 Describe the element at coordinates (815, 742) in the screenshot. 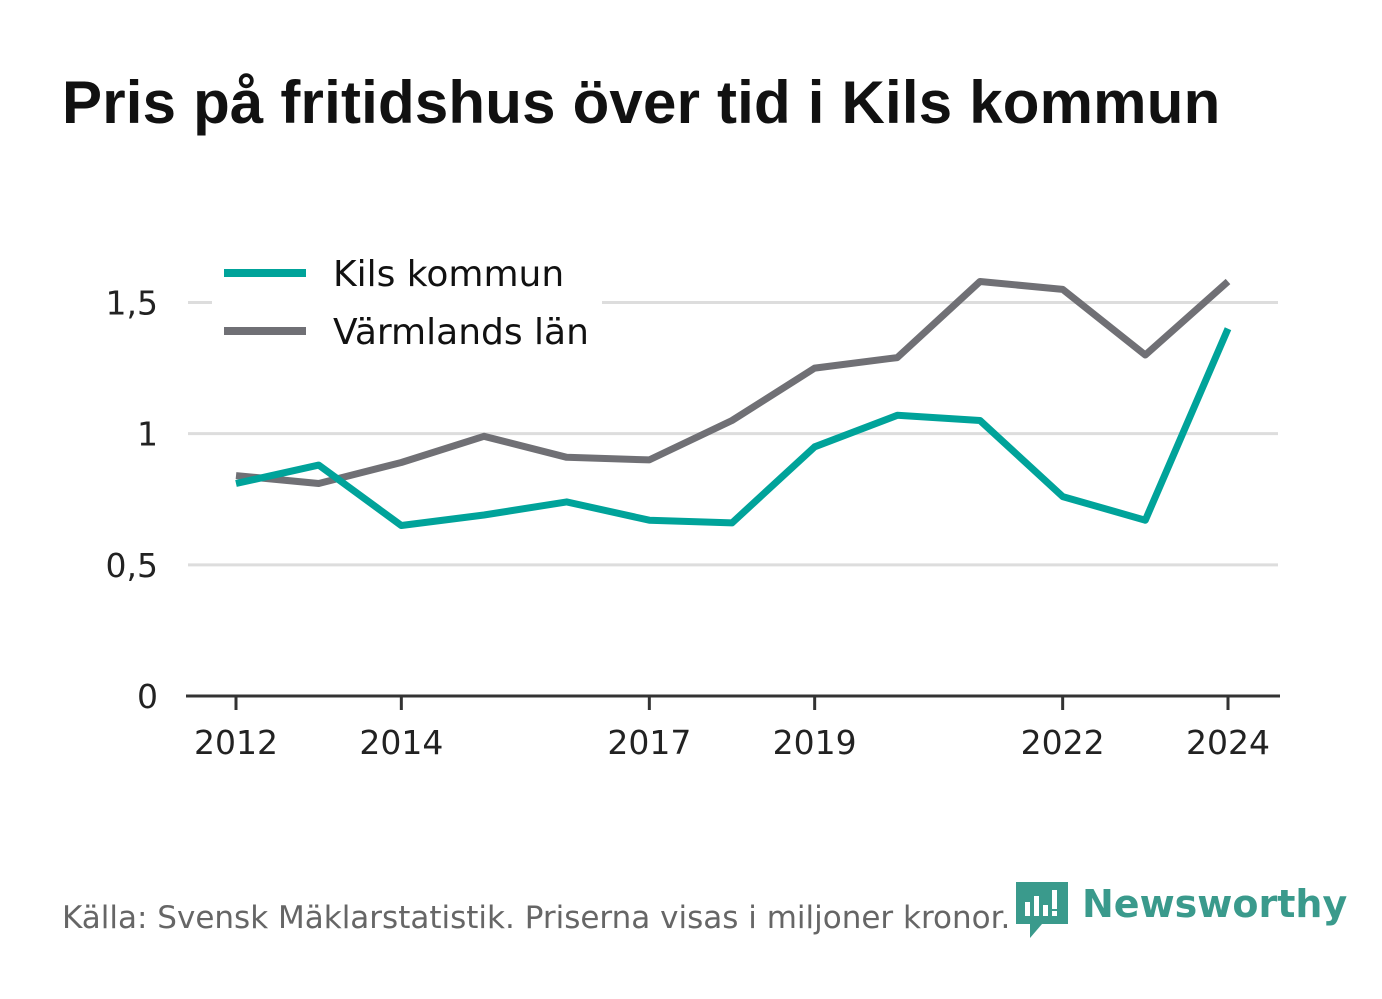

I see `x-tick-label: 2019` at that location.